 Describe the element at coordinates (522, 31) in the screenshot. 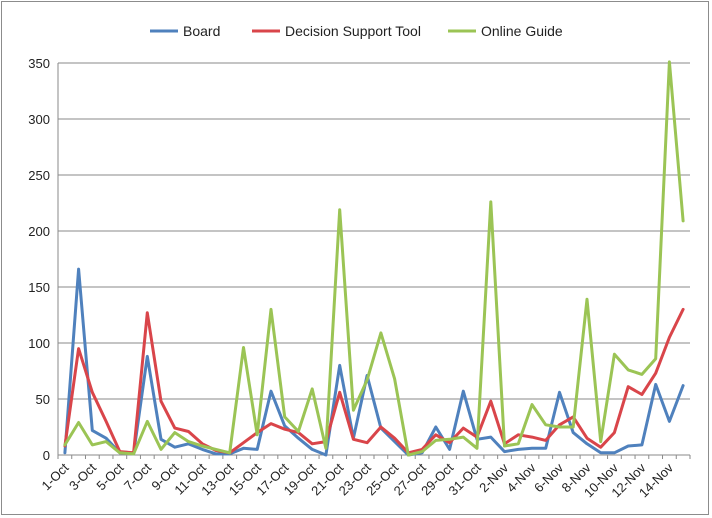

I see `legend-label-online-guide: Online Guide` at that location.